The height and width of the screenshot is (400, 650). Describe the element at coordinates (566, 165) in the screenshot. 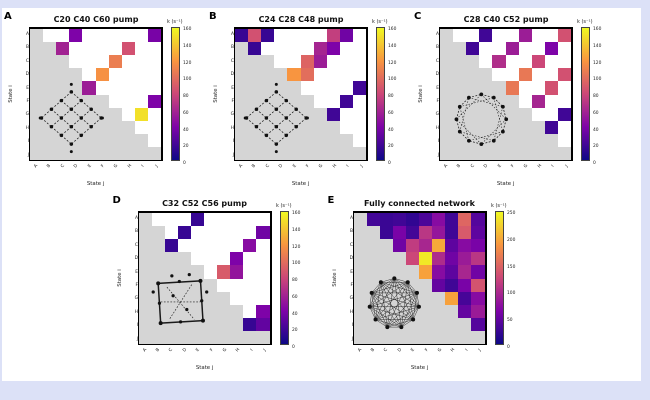

I see `x-tick: J` at that location.